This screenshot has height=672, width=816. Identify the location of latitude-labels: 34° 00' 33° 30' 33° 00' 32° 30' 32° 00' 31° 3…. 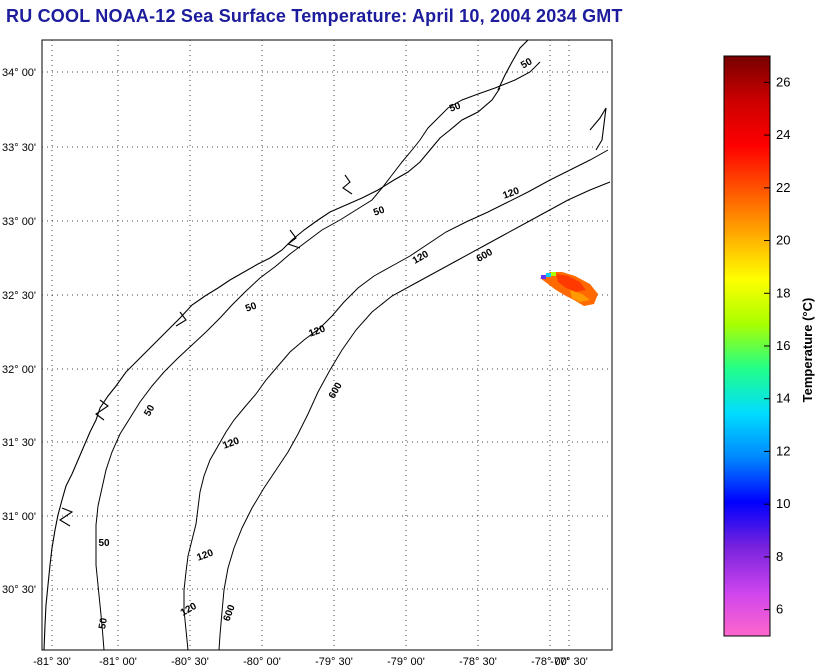
(19, 331).